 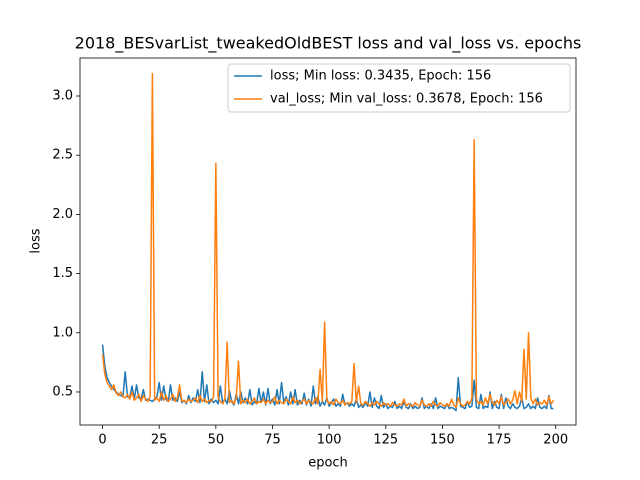 I want to click on x-tick-label: 25, so click(x=159, y=440).